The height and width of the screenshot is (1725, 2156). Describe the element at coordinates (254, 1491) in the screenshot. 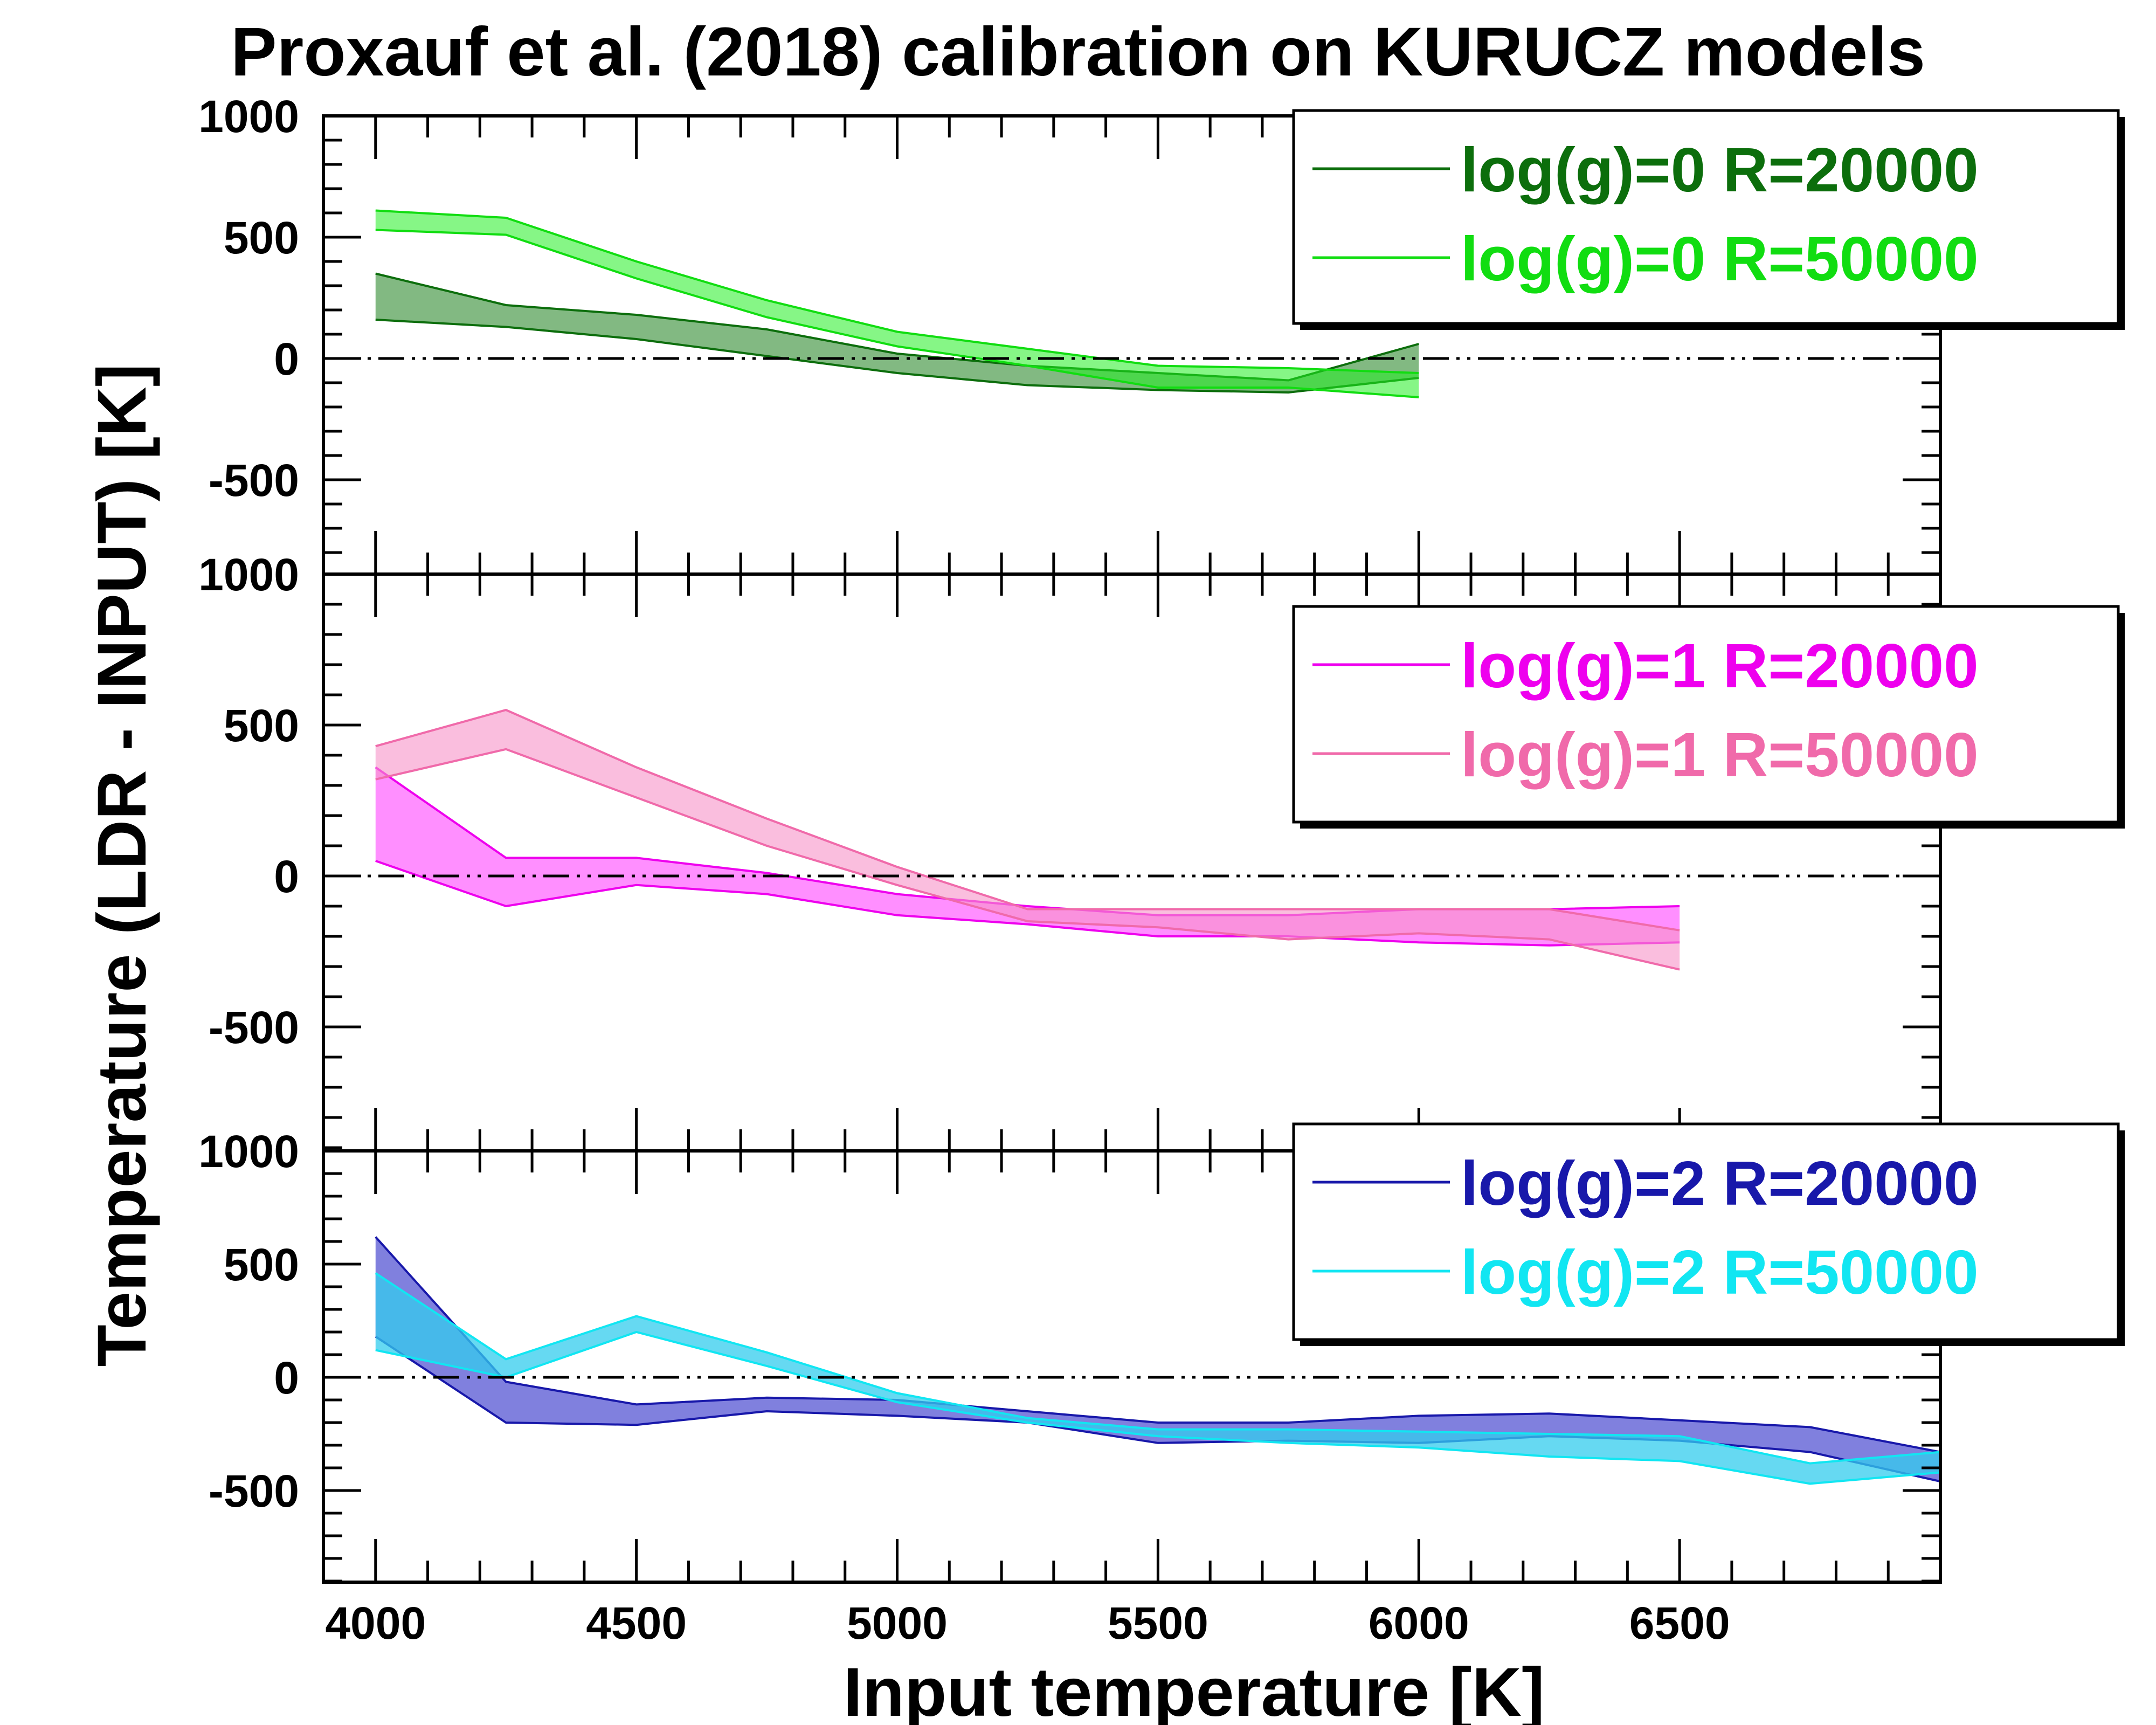

I see `y-tick-label-logg2: -500` at that location.